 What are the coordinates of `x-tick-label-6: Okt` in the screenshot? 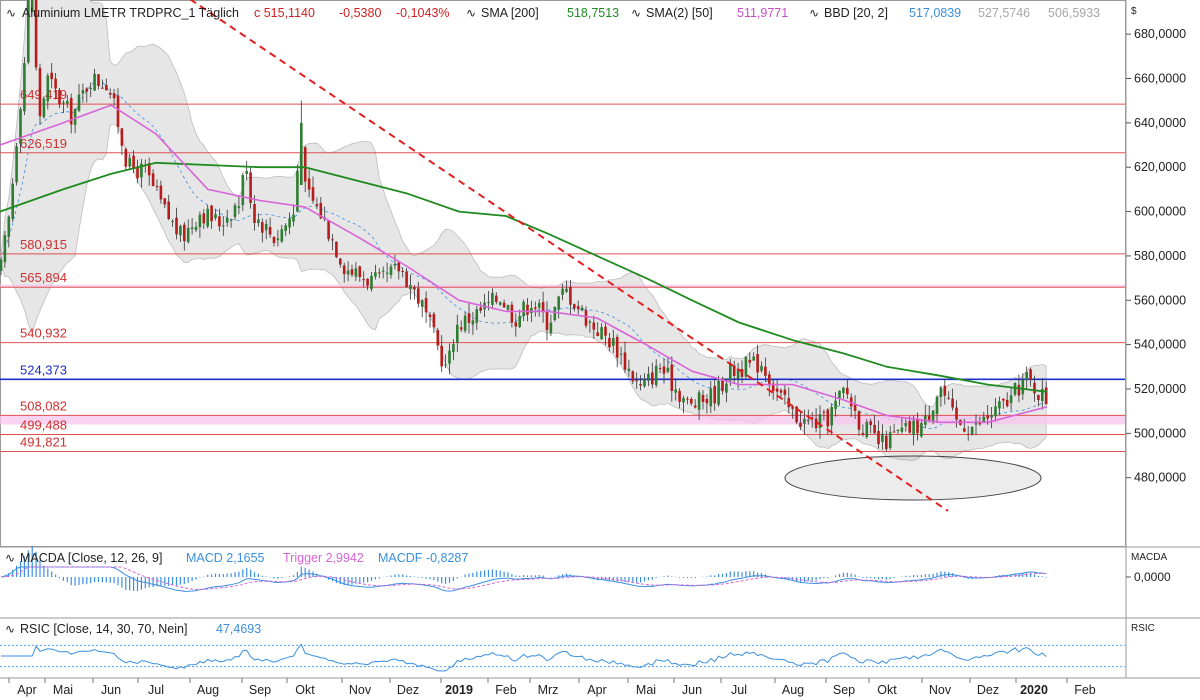 It's located at (305, 690).